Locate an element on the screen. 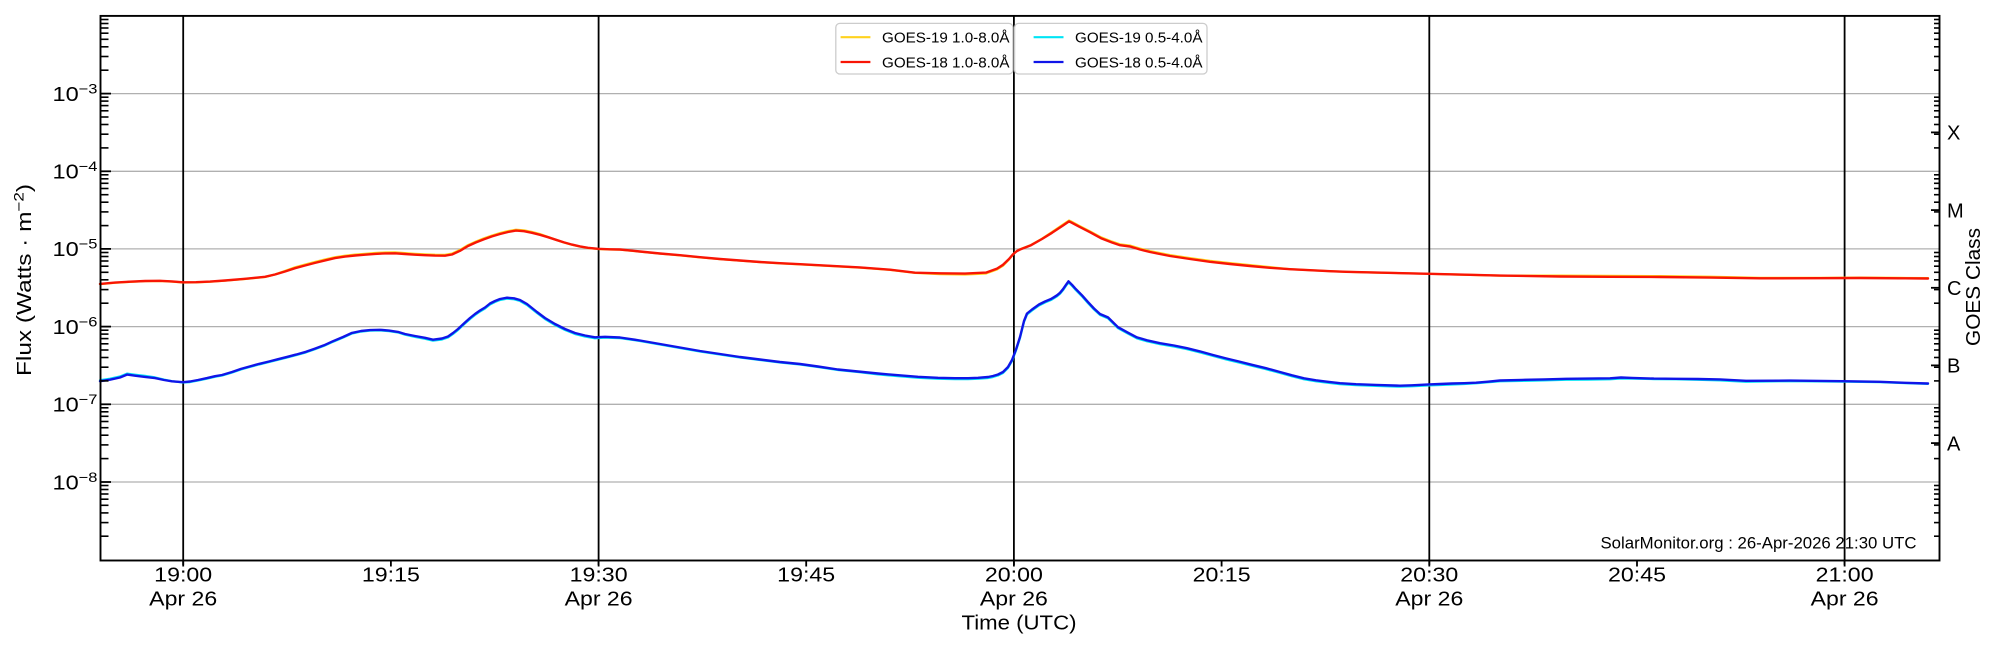 Image resolution: width=2000 pixels, height=655 pixels. svg-text: Flux (Watts · m−2) is located at coordinates (24, 280).